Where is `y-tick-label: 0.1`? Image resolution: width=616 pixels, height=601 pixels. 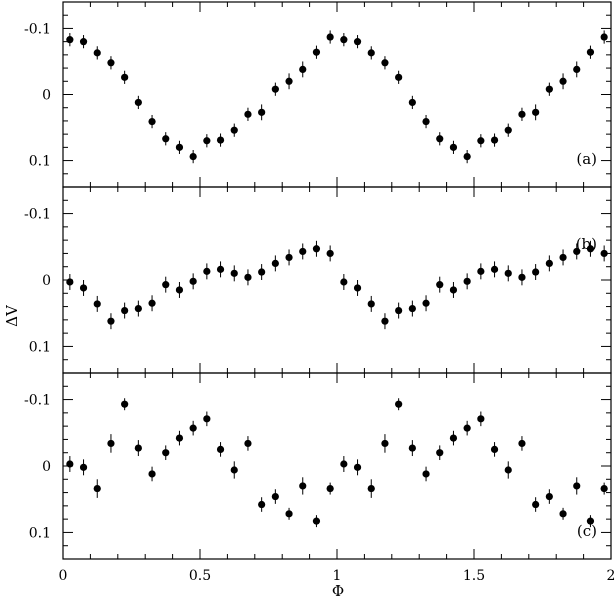
y-tick-label: 0.1 is located at coordinates (40, 162).